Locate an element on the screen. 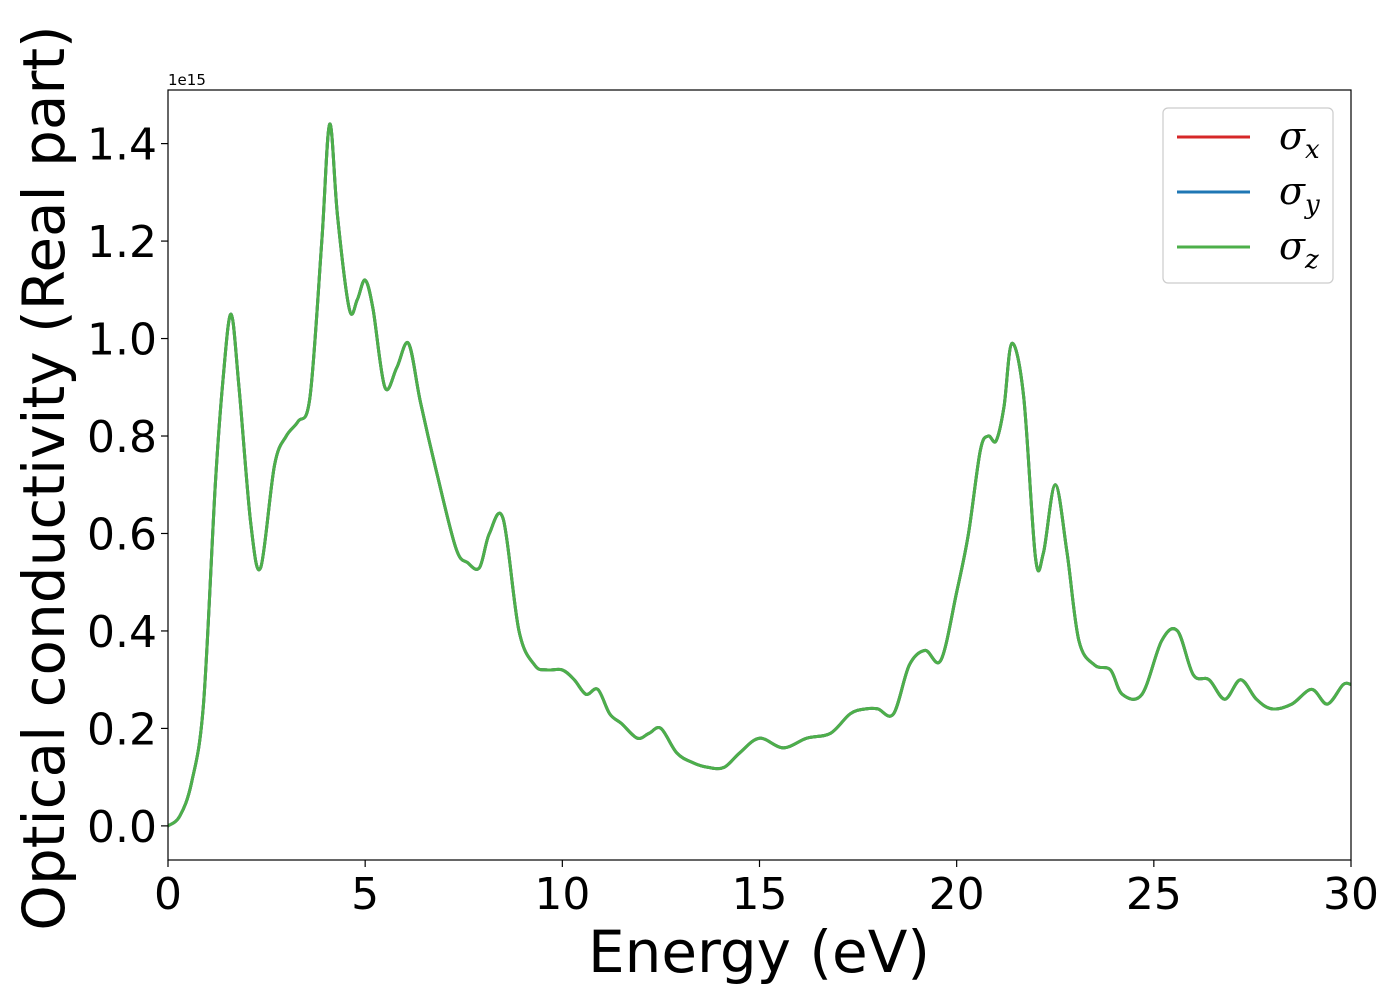 The height and width of the screenshot is (1000, 1400). y-tick-label: 0.6 is located at coordinates (122, 534).